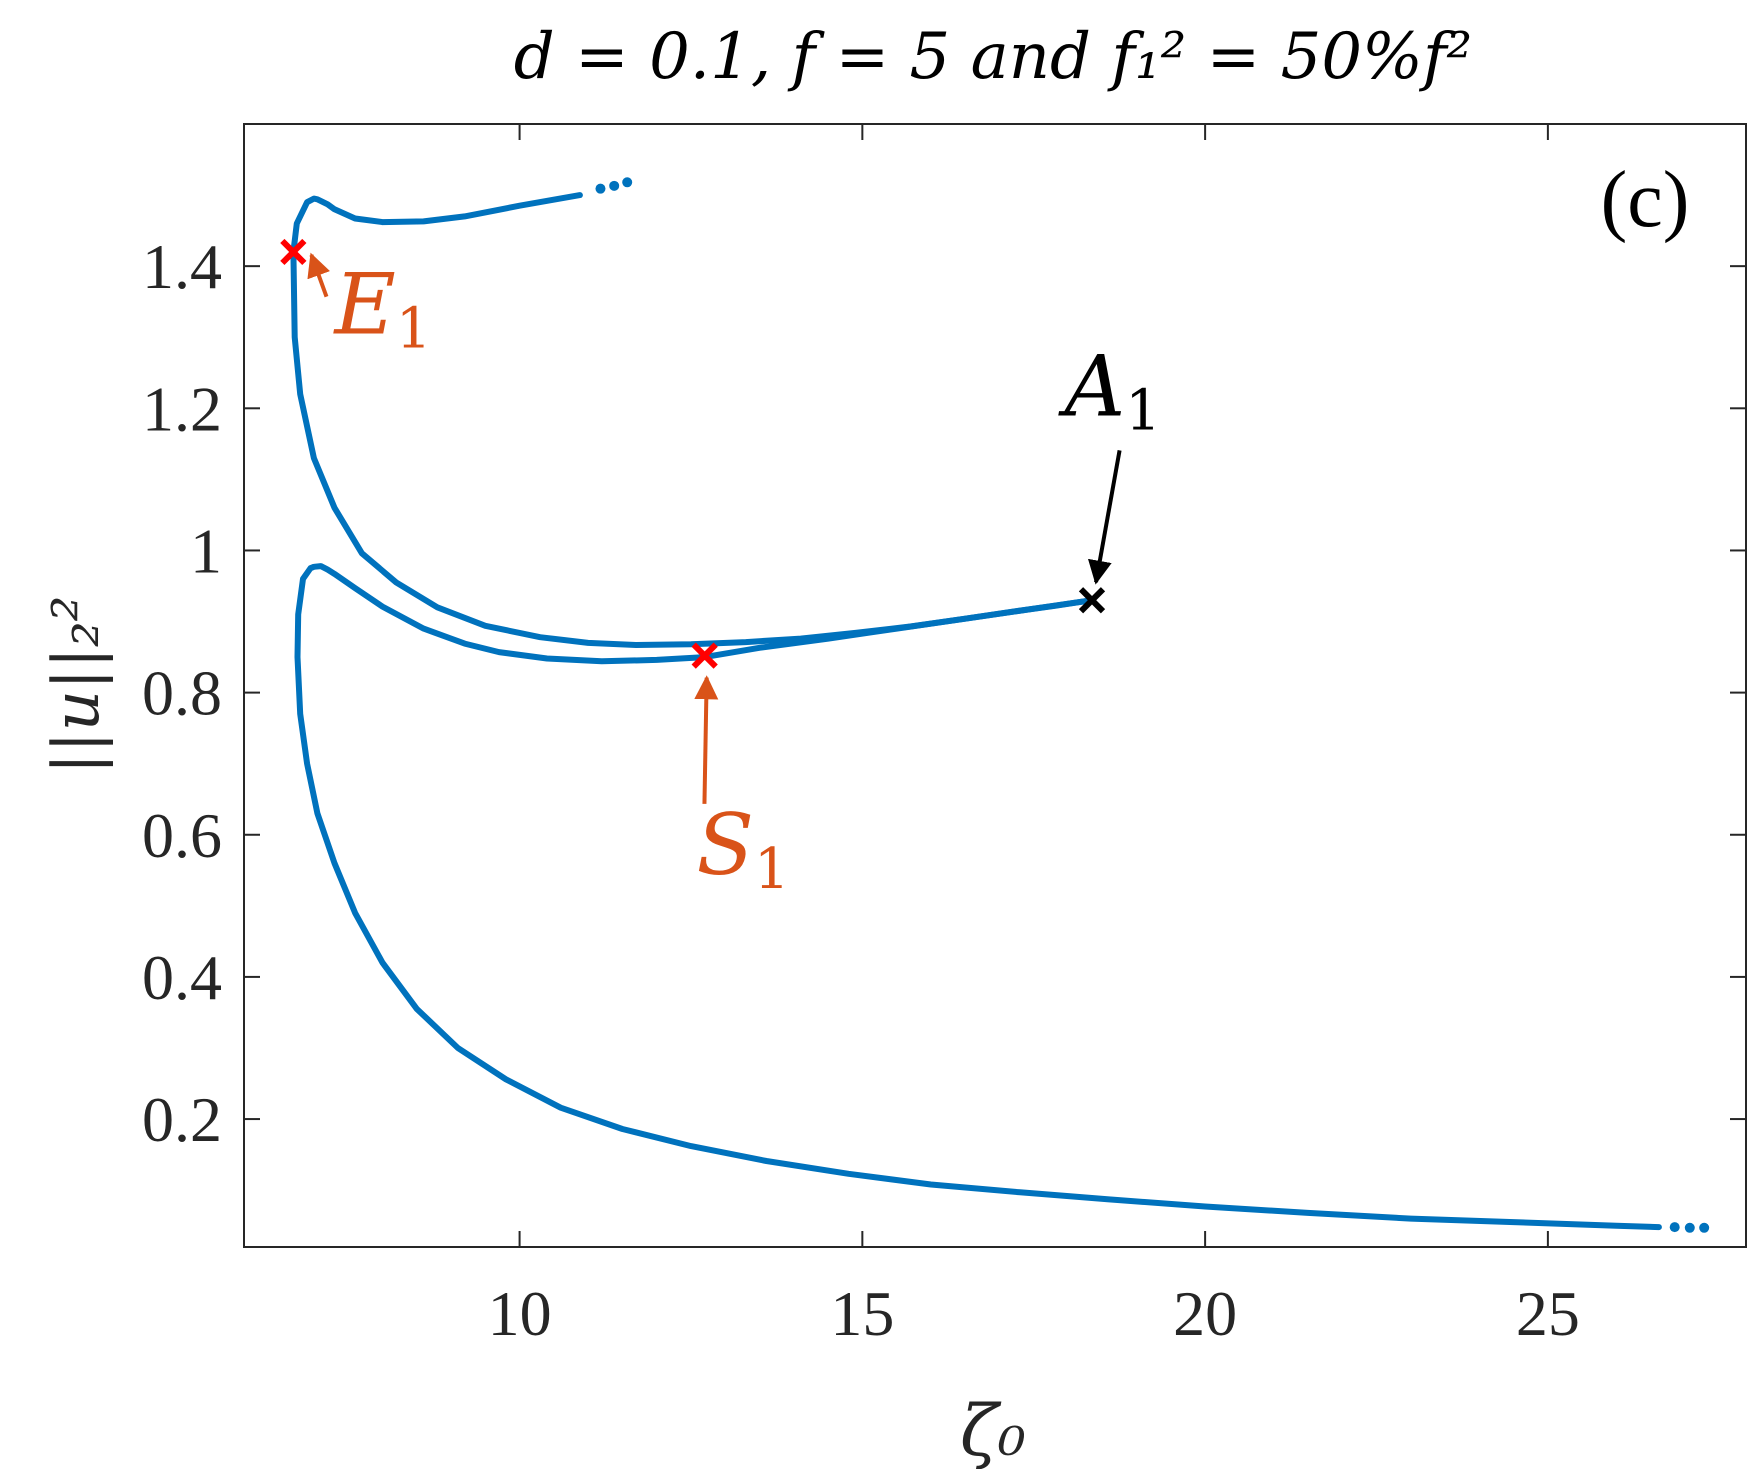 The height and width of the screenshot is (1469, 1749). What do you see at coordinates (1092, 386) in the screenshot?
I see `annotation-letter: A` at bounding box center [1092, 386].